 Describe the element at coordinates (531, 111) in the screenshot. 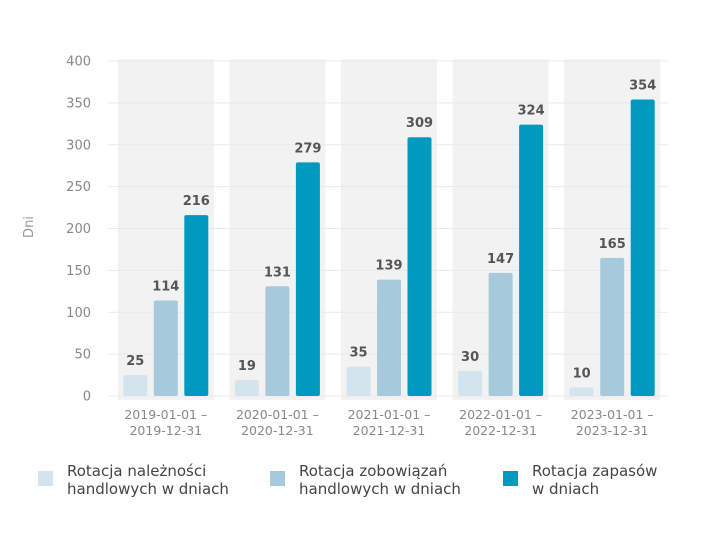

I see `data-label: 324` at that location.